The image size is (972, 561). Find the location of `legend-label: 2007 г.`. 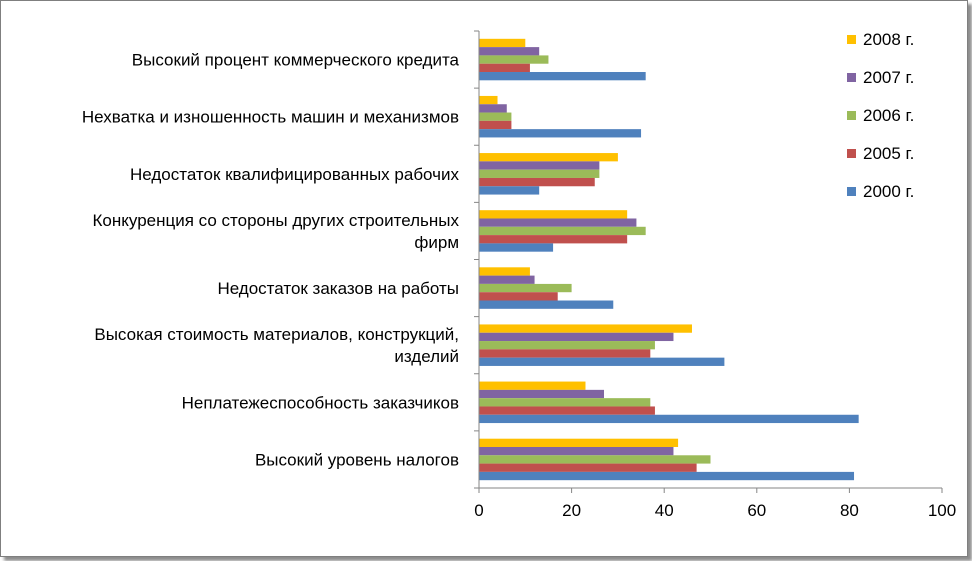

legend-label: 2007 г. is located at coordinates (888, 77).